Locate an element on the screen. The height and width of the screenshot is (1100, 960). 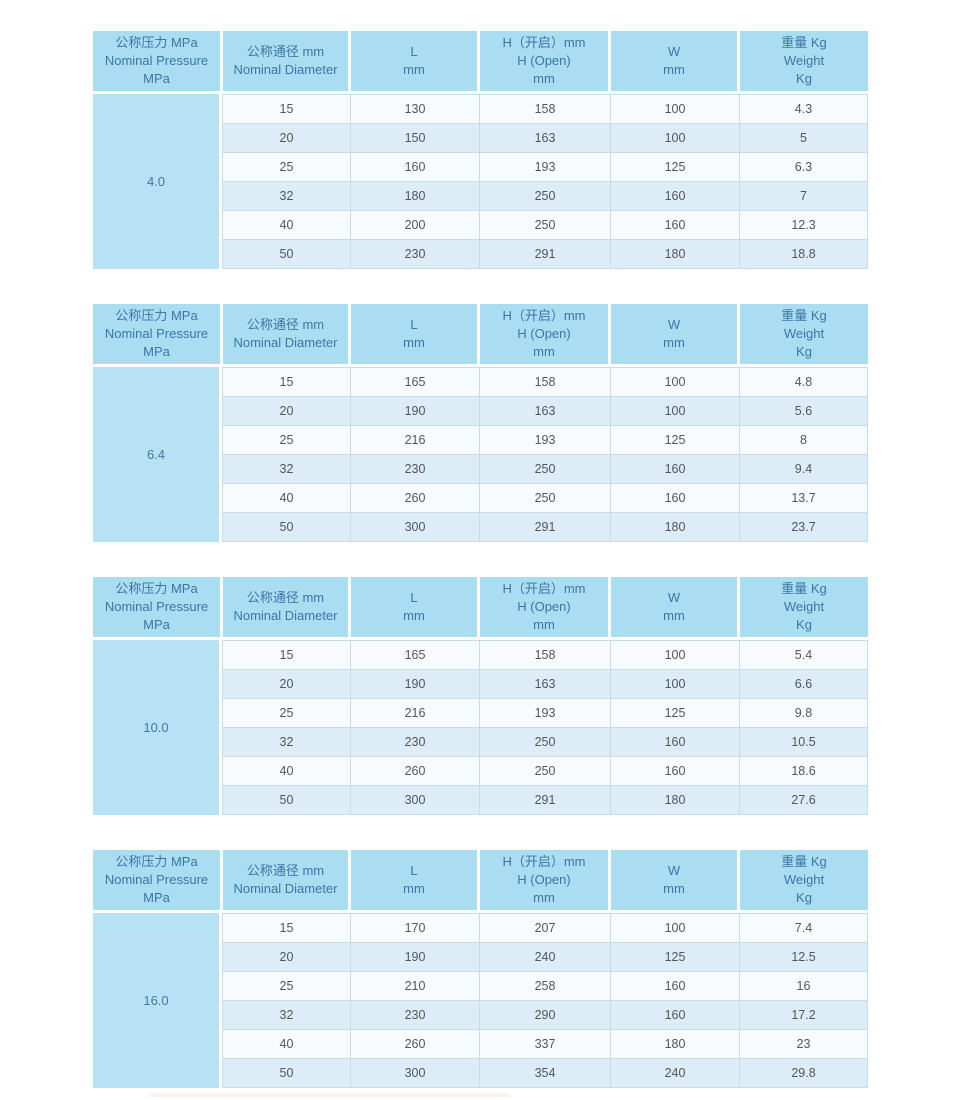
header-line: Weight is located at coordinates (804, 334).